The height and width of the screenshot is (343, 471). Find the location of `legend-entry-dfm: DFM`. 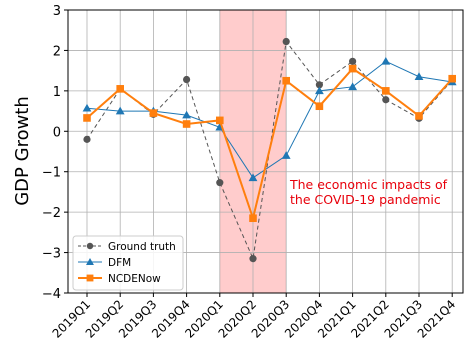

legend-entry-dfm: DFM is located at coordinates (104, 263).